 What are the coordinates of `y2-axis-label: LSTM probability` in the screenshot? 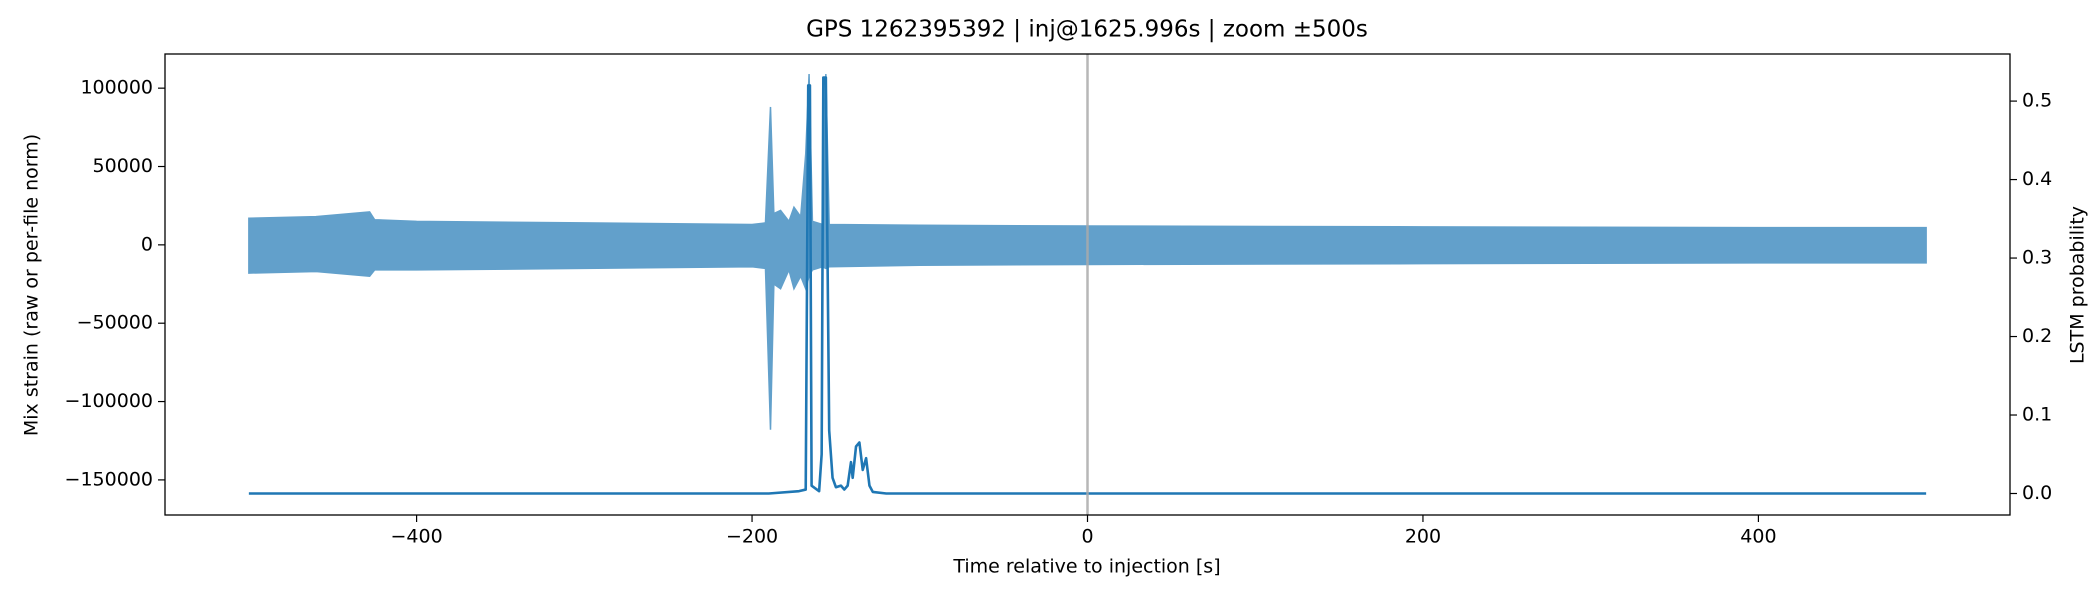 It's located at (2078, 285).